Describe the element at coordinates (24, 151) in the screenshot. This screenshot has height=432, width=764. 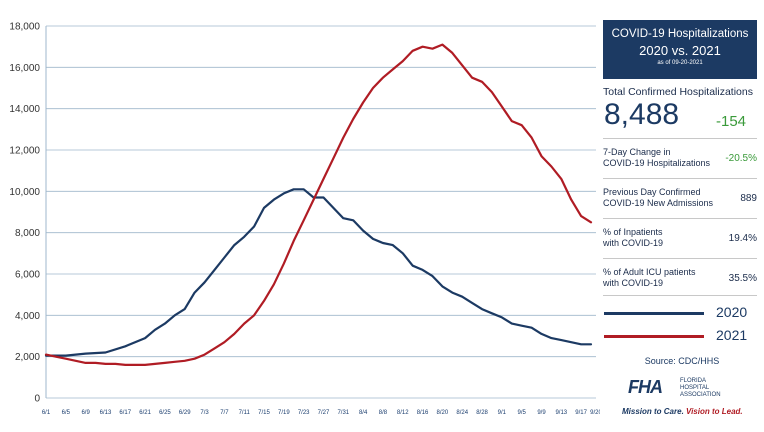
I see `y-tick-label: 12,000` at that location.